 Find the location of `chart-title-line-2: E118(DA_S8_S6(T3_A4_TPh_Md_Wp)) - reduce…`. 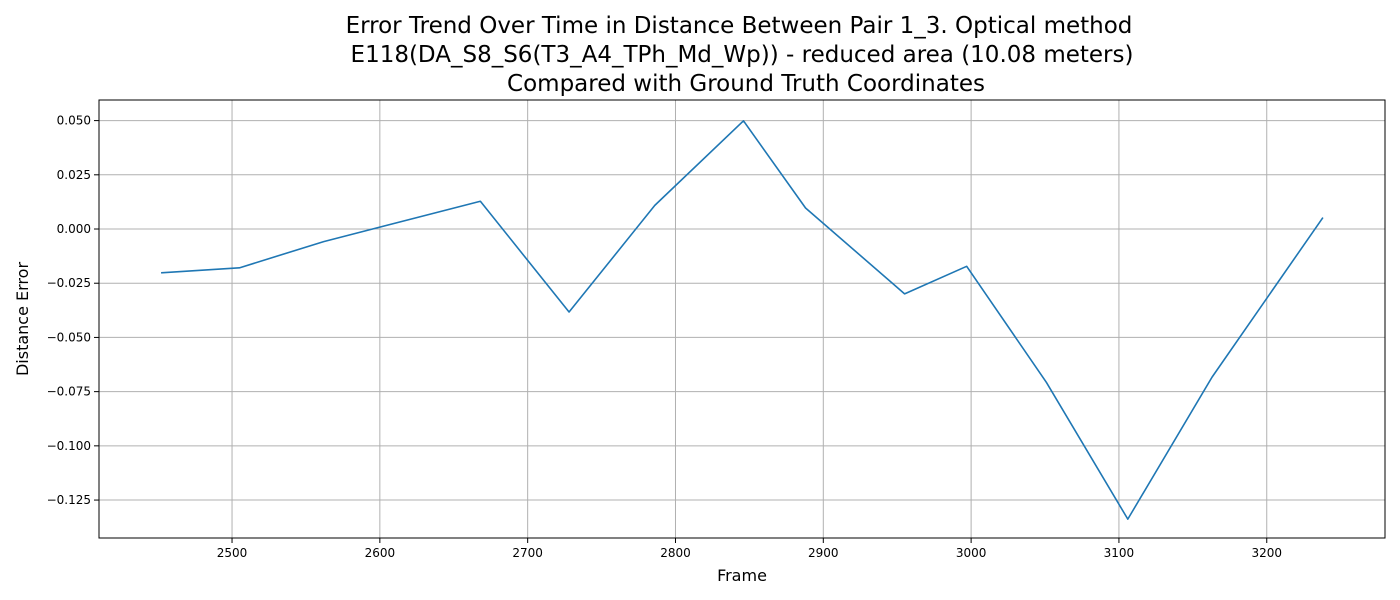

chart-title-line-2: E118(DA_S8_S6(T3_A4_TPh_Md_Wp)) - reduce… is located at coordinates (742, 55).